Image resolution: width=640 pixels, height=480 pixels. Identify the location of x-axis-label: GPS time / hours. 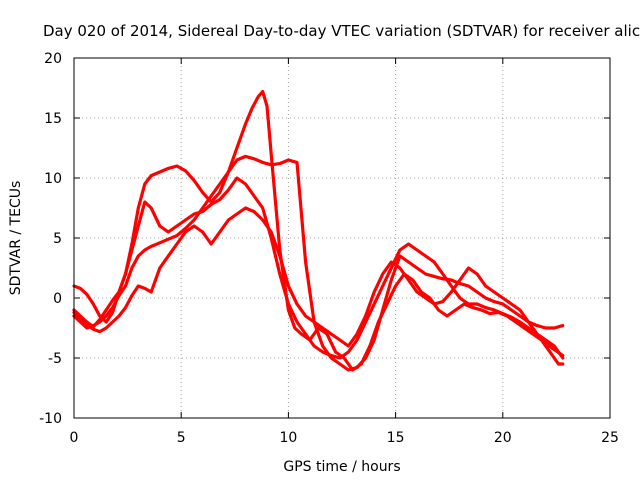
(341, 467).